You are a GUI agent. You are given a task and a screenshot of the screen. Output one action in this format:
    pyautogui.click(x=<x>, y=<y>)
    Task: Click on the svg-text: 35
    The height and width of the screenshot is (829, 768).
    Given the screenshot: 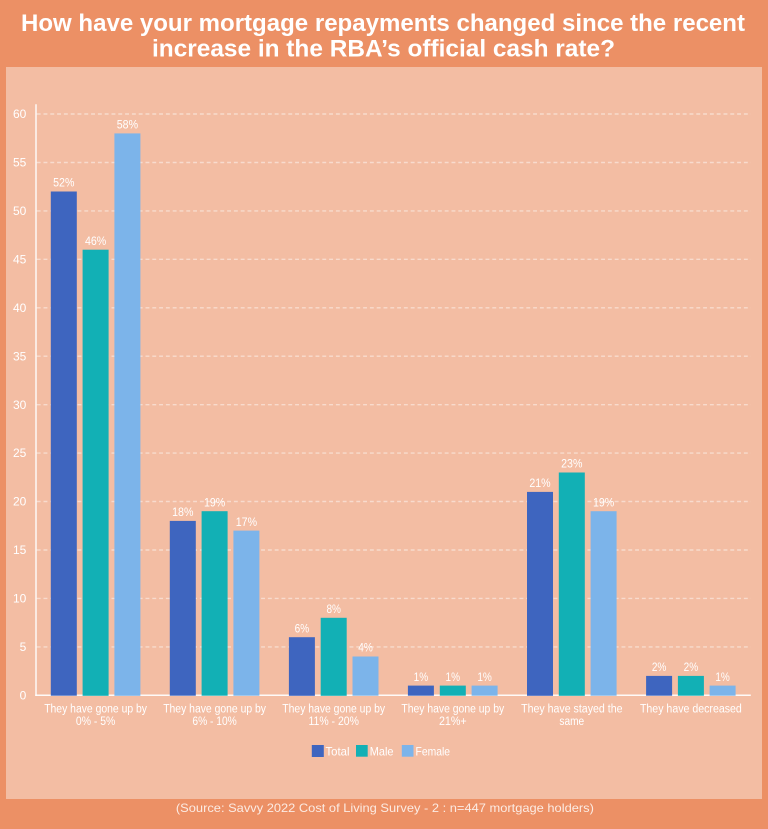 What is the action you would take?
    pyautogui.click(x=20, y=356)
    